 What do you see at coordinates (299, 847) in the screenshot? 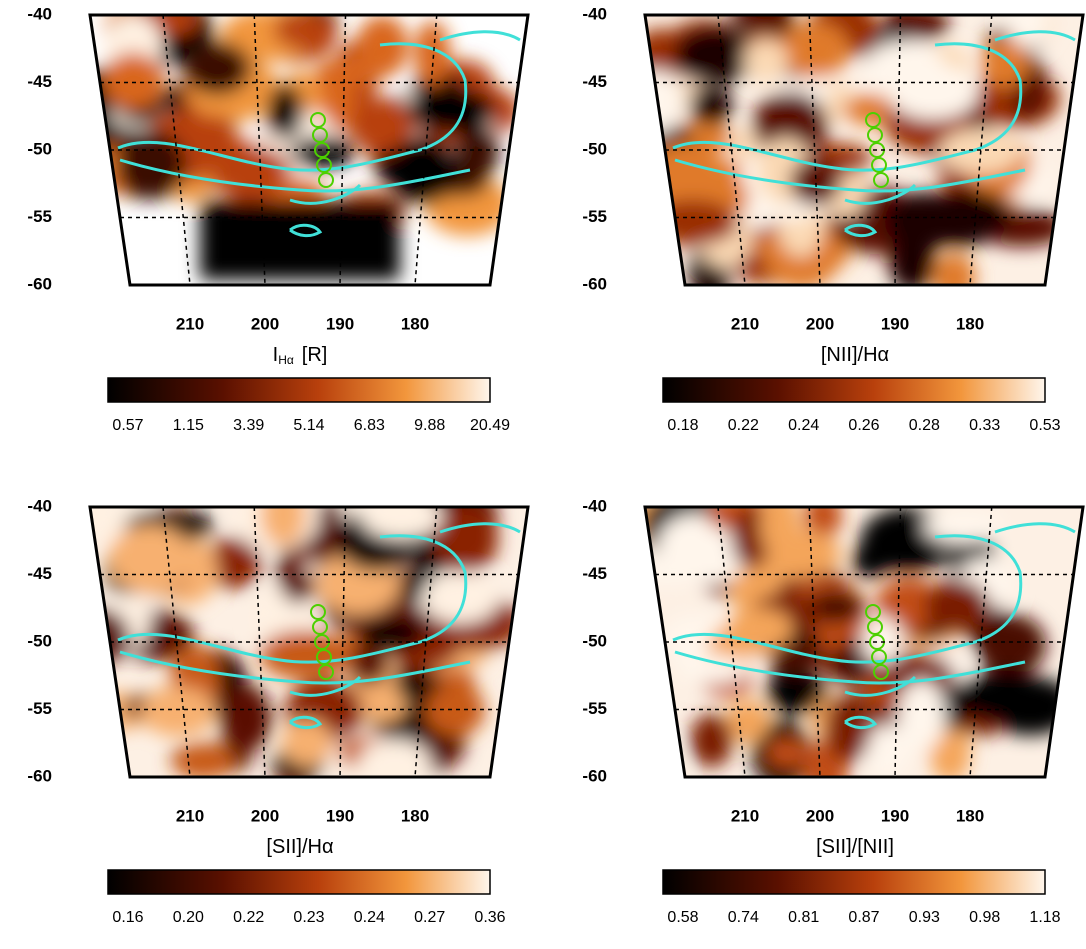
I see `x-axis-label: [SII]/Hα` at bounding box center [299, 847].